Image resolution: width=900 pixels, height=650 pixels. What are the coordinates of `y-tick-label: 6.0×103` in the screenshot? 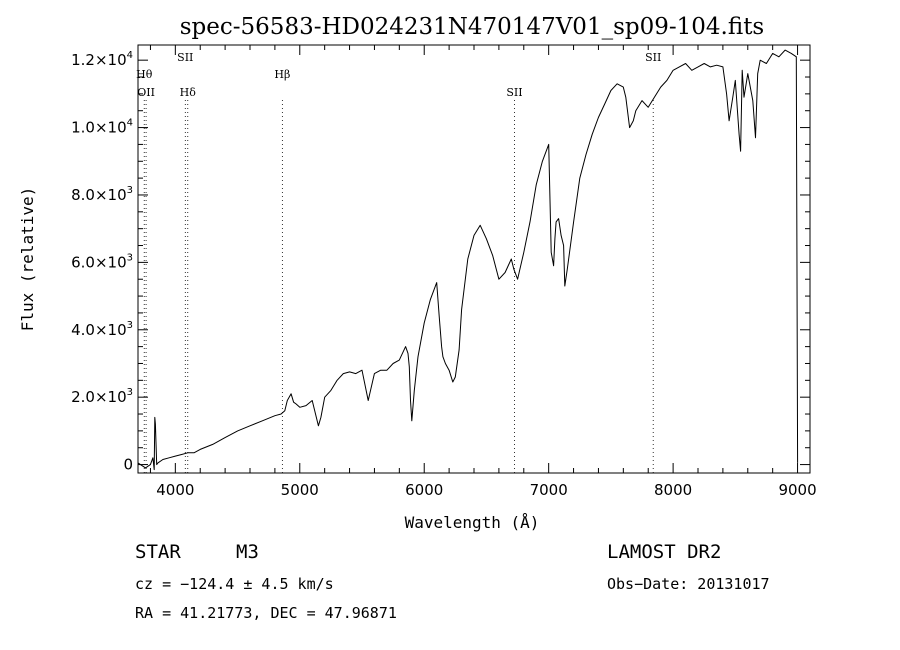 It's located at (102, 261).